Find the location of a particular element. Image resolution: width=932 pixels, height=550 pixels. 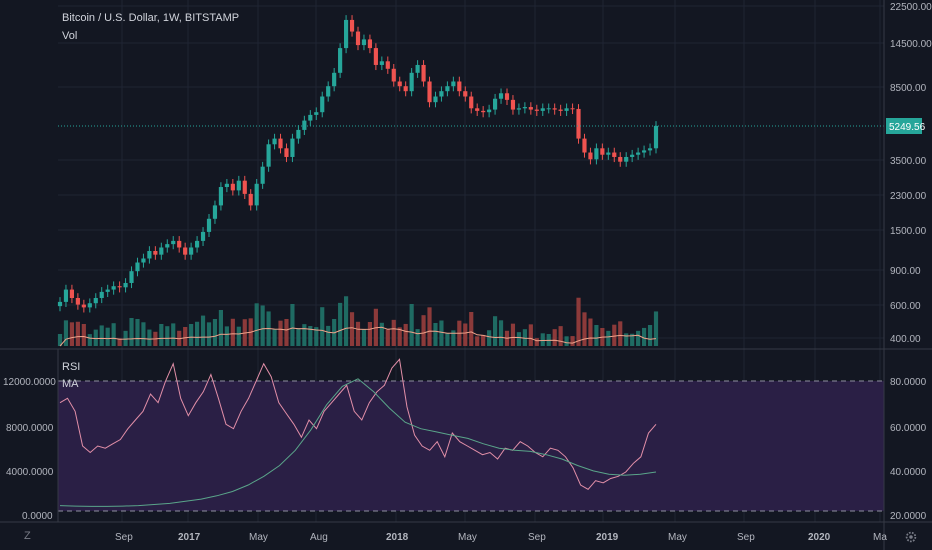

chart-title: Bitcoin / U.S. Dollar, 1W, BITSTAMP is located at coordinates (151, 18).